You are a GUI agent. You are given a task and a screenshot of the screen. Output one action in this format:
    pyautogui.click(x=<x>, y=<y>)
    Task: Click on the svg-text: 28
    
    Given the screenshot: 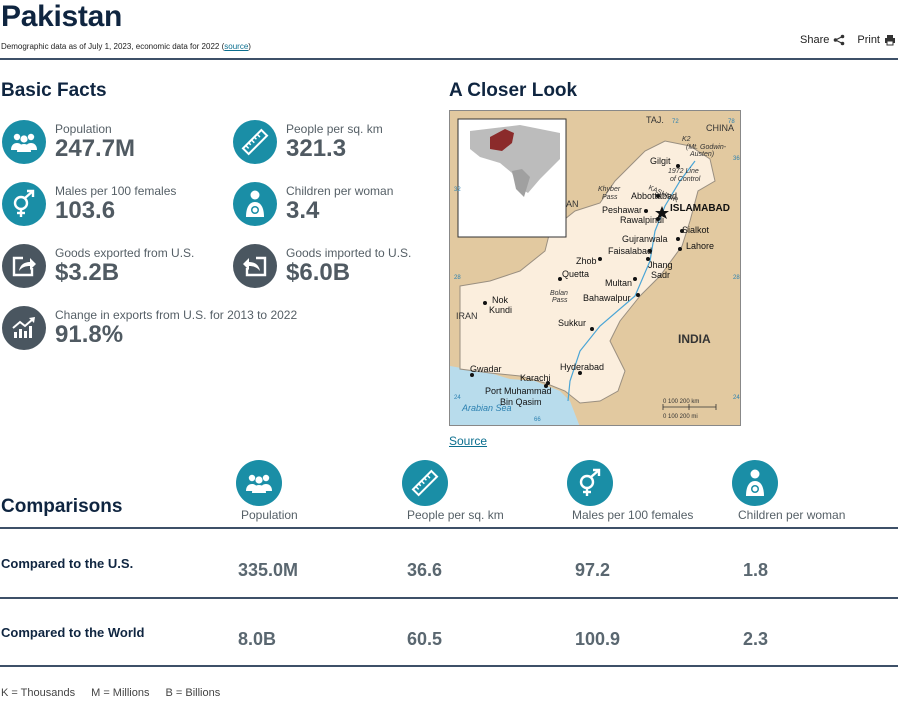 What is the action you would take?
    pyautogui.click(x=457, y=278)
    